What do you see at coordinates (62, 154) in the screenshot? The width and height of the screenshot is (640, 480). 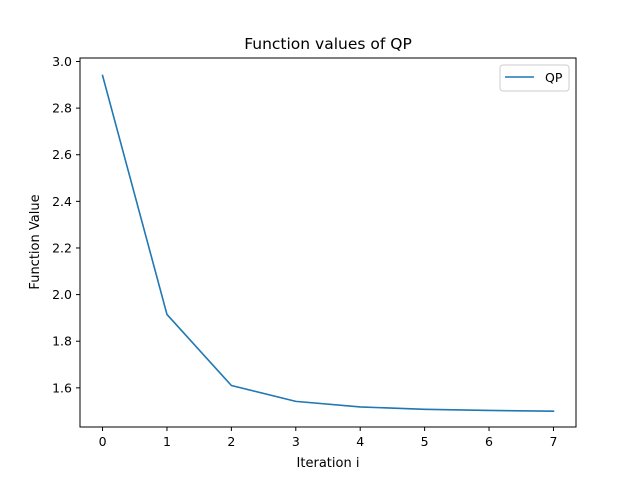 I see `y-tick-label: 2.6` at bounding box center [62, 154].